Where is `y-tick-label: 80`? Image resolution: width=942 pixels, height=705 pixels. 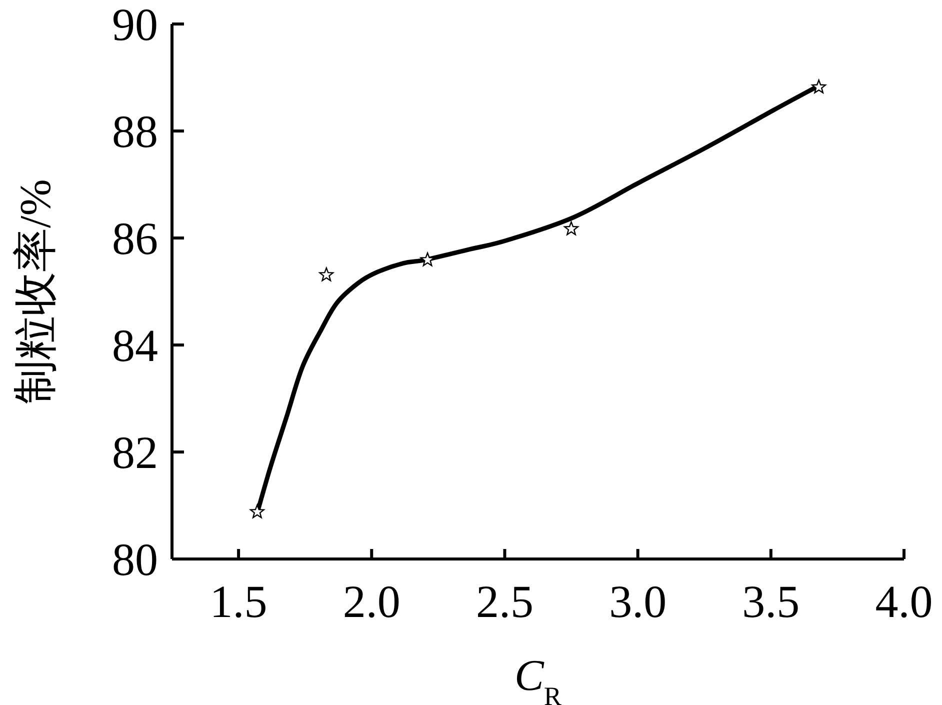 y-tick-label: 80 is located at coordinates (135, 559).